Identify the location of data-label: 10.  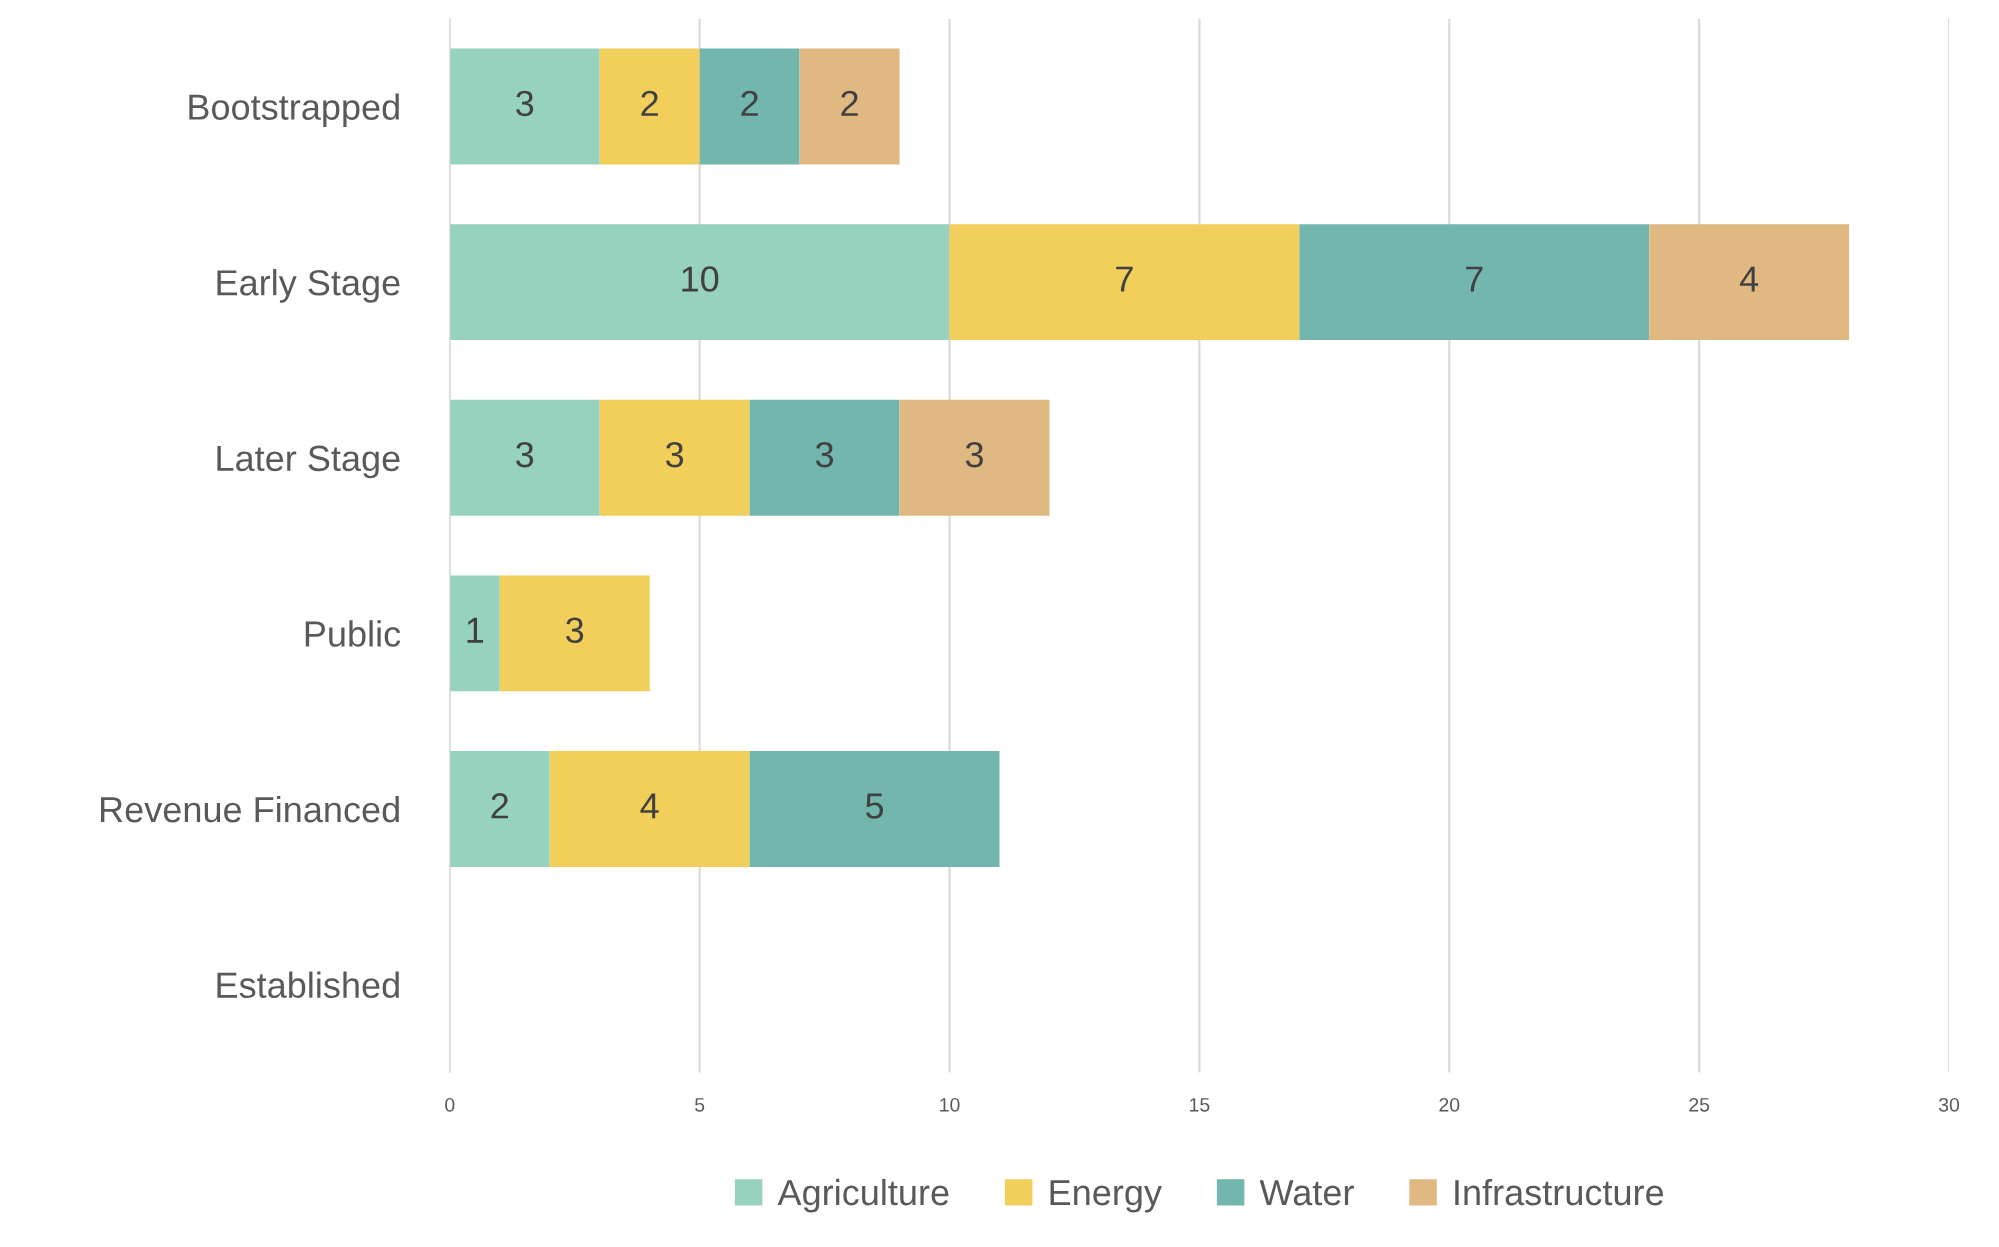
(700, 279).